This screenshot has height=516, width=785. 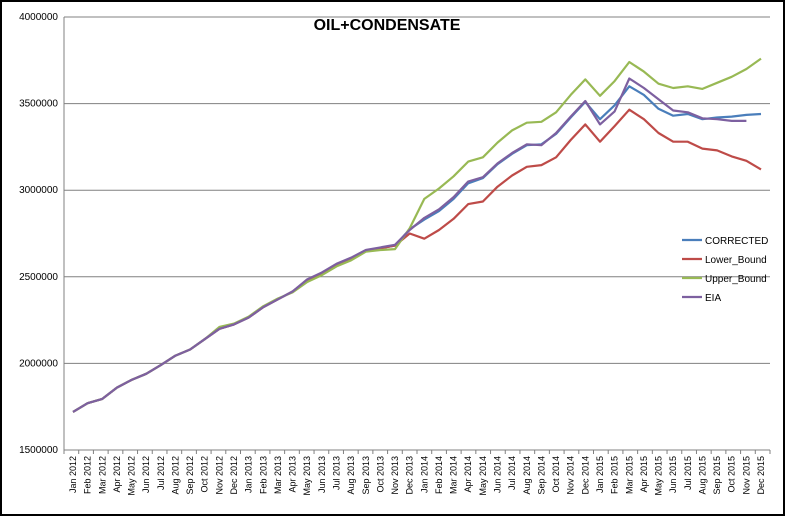 What do you see at coordinates (746, 475) in the screenshot?
I see `x-tick-label: Nov 2015` at bounding box center [746, 475].